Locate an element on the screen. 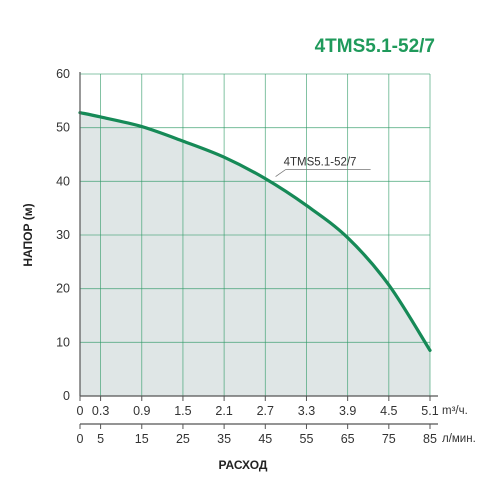 The width and height of the screenshot is (500, 492). x-tick-label-lmin: 0 is located at coordinates (80, 439).